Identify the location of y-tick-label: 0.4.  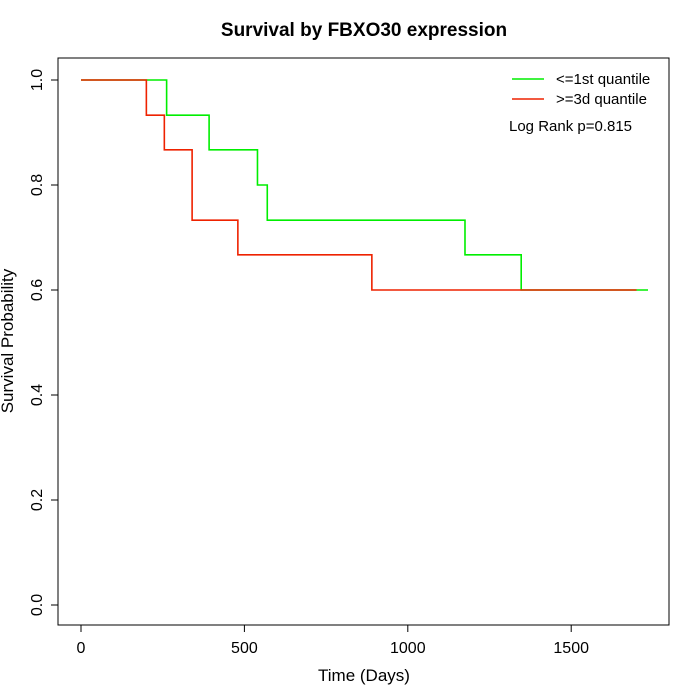
(37, 395).